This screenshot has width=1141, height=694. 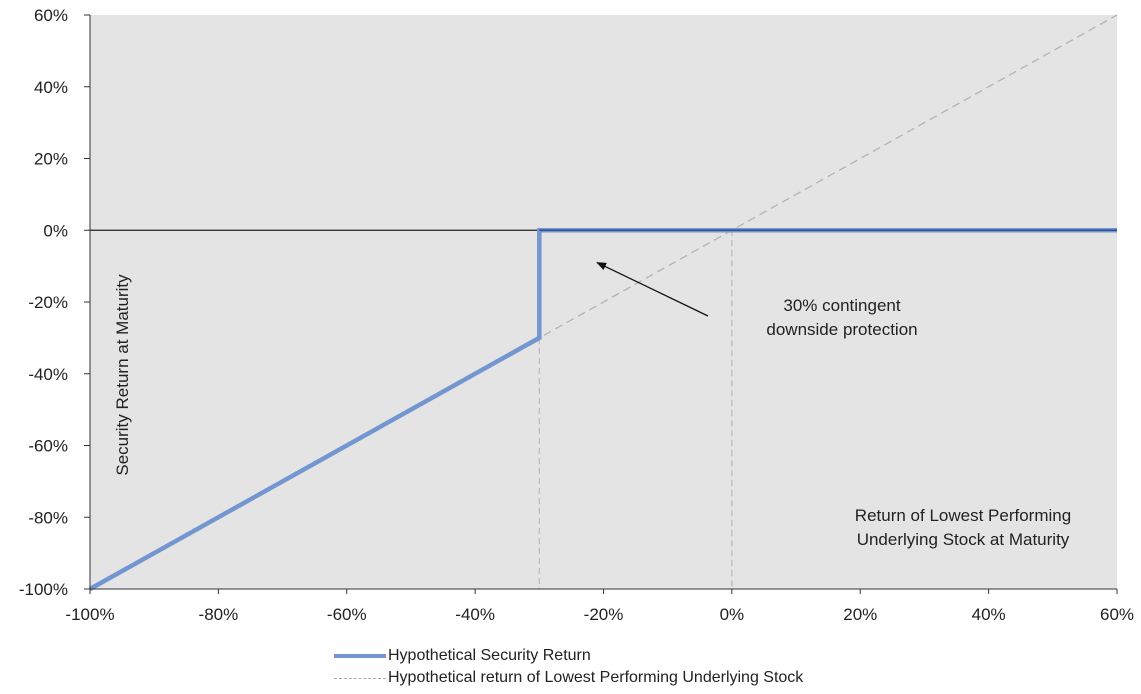 What do you see at coordinates (122, 375) in the screenshot?
I see `y-axis-title: Security Return at Maturity` at bounding box center [122, 375].